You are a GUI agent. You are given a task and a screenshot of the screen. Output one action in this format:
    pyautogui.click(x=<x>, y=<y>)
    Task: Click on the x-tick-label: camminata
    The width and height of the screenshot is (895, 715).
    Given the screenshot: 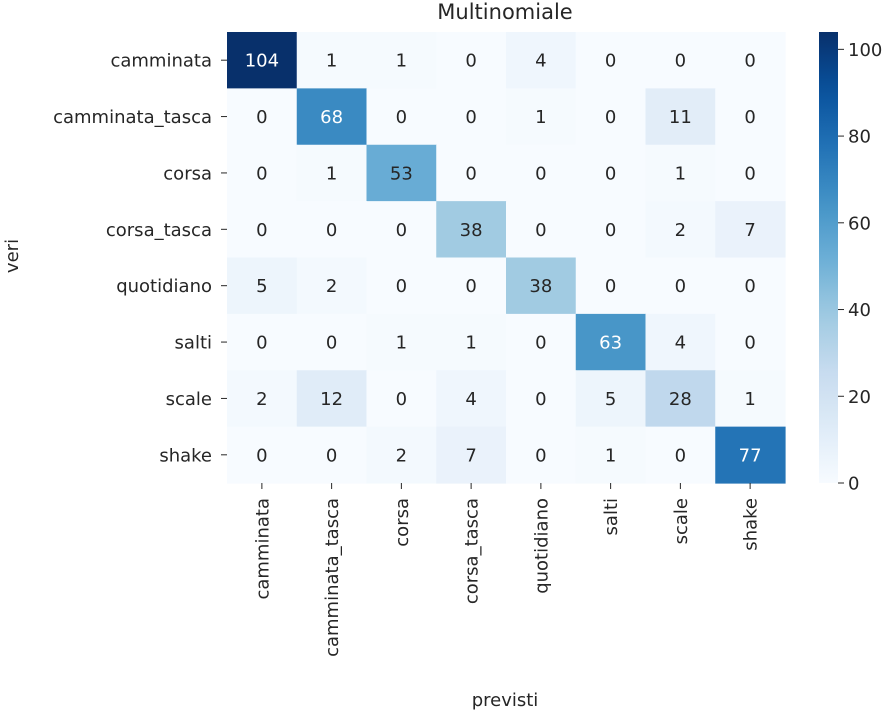 What is the action you would take?
    pyautogui.click(x=262, y=549)
    